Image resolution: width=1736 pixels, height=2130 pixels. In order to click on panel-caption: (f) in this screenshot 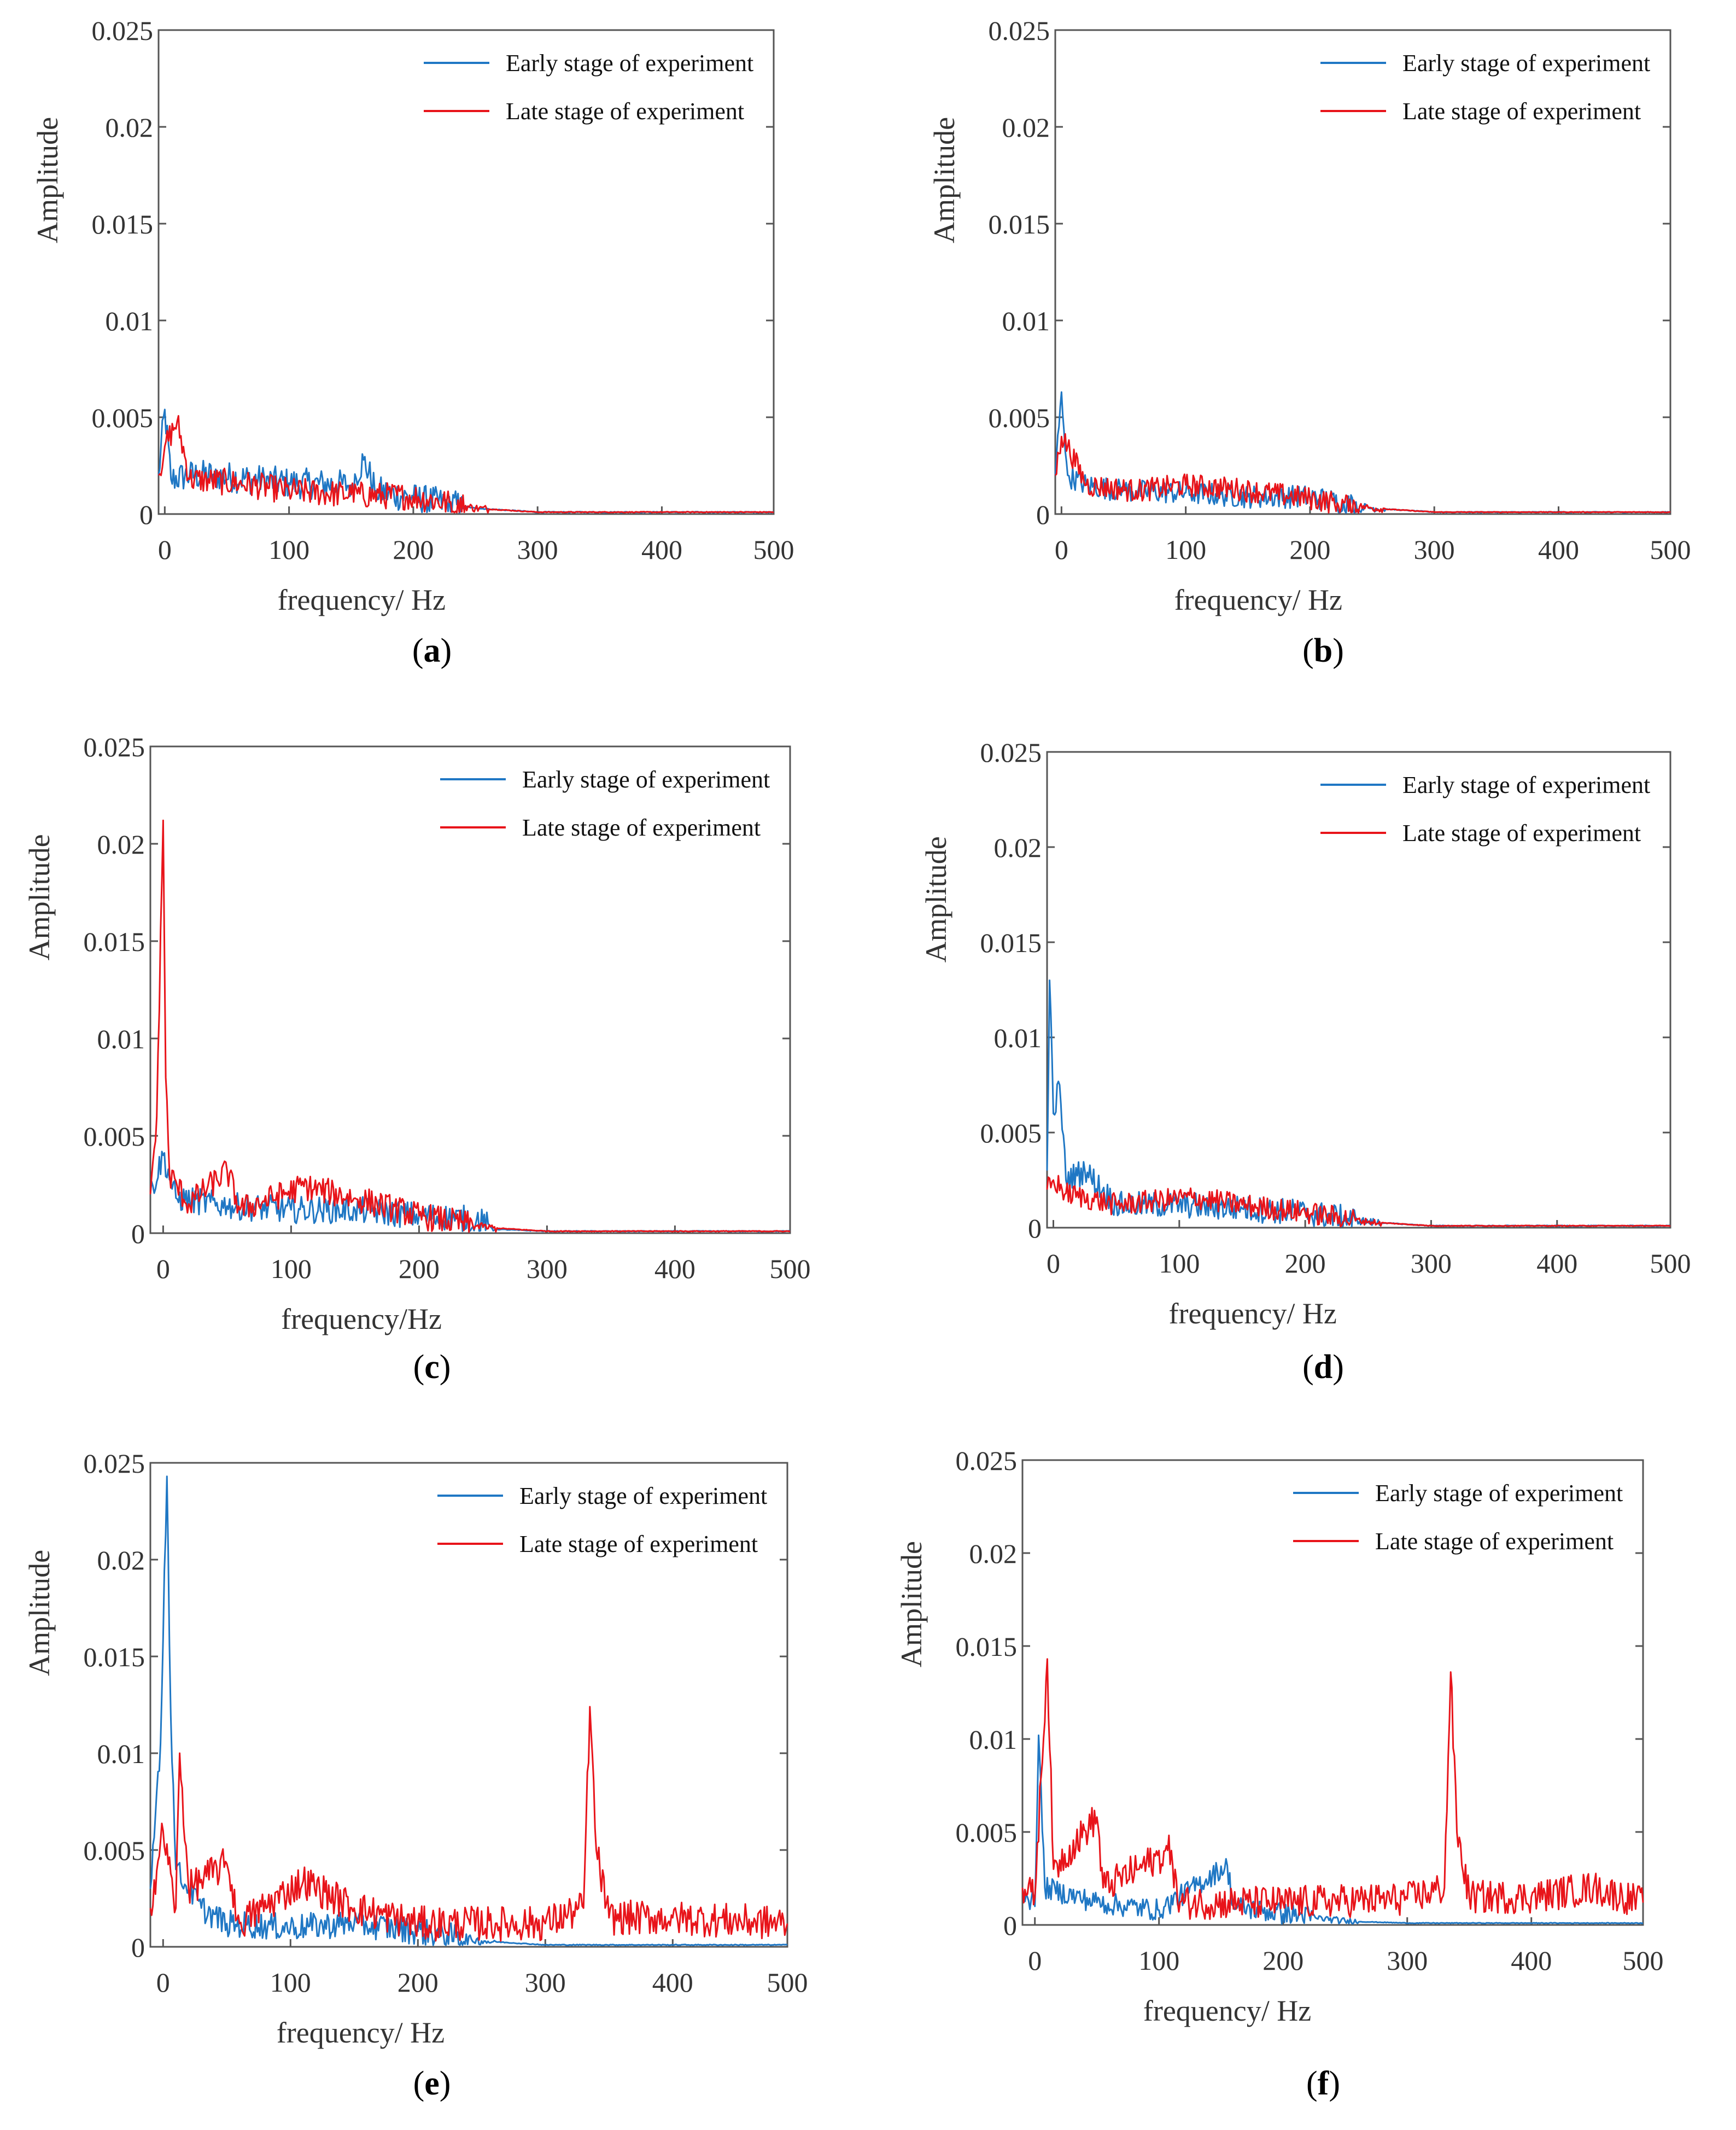, I will do `click(1323, 2083)`.